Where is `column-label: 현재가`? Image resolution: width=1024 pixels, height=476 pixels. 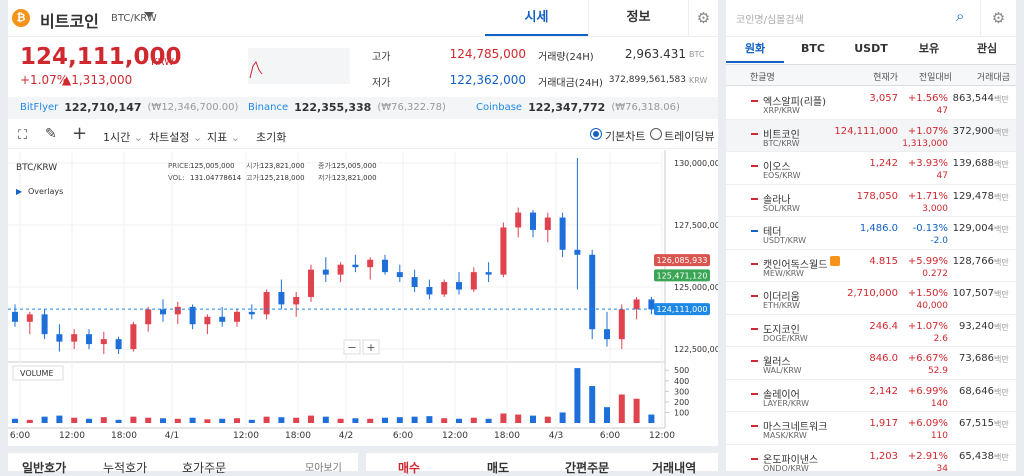 column-label: 현재가 is located at coordinates (885, 78).